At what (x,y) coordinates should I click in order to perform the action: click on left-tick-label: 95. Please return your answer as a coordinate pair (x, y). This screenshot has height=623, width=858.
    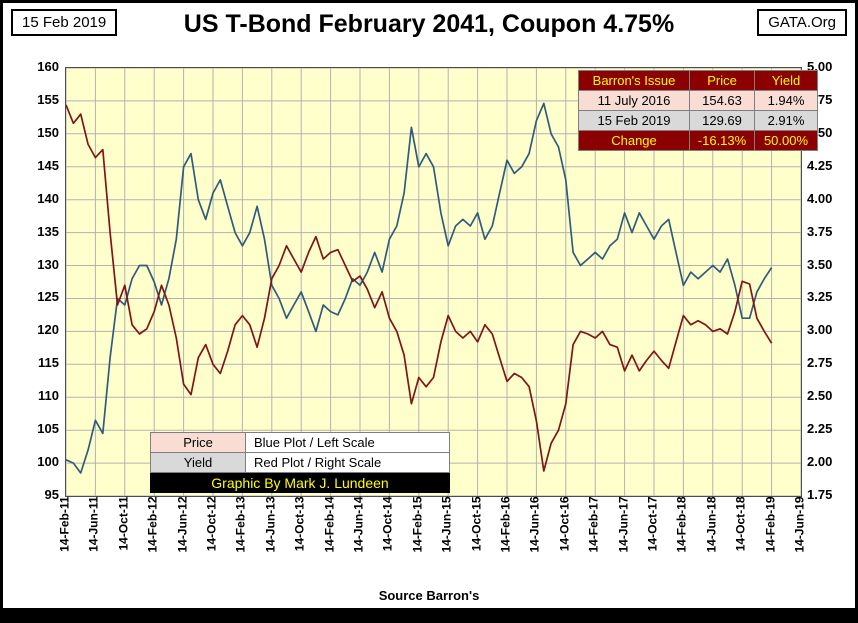
    Looking at the image, I should click on (51, 494).